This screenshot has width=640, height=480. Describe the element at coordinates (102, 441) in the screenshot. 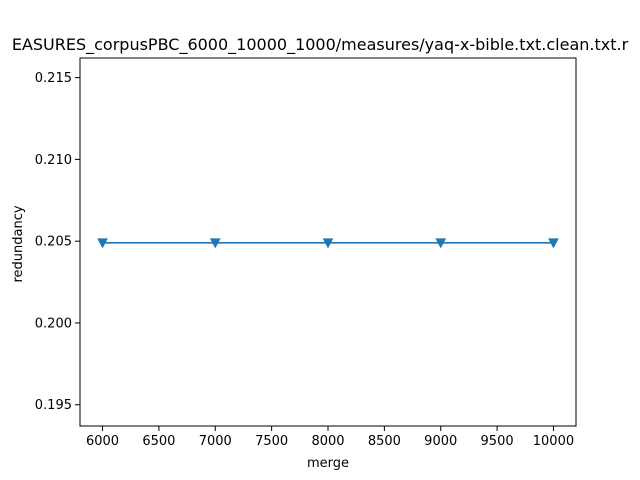

I see `x-tick-label-0: 6000` at that location.